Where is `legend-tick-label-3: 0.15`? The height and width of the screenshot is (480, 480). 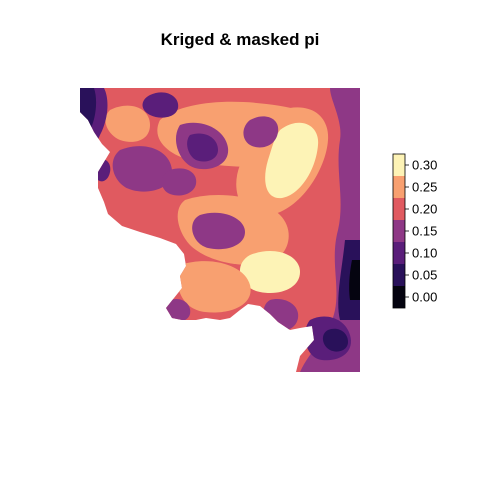 legend-tick-label-3: 0.15 is located at coordinates (424, 231).